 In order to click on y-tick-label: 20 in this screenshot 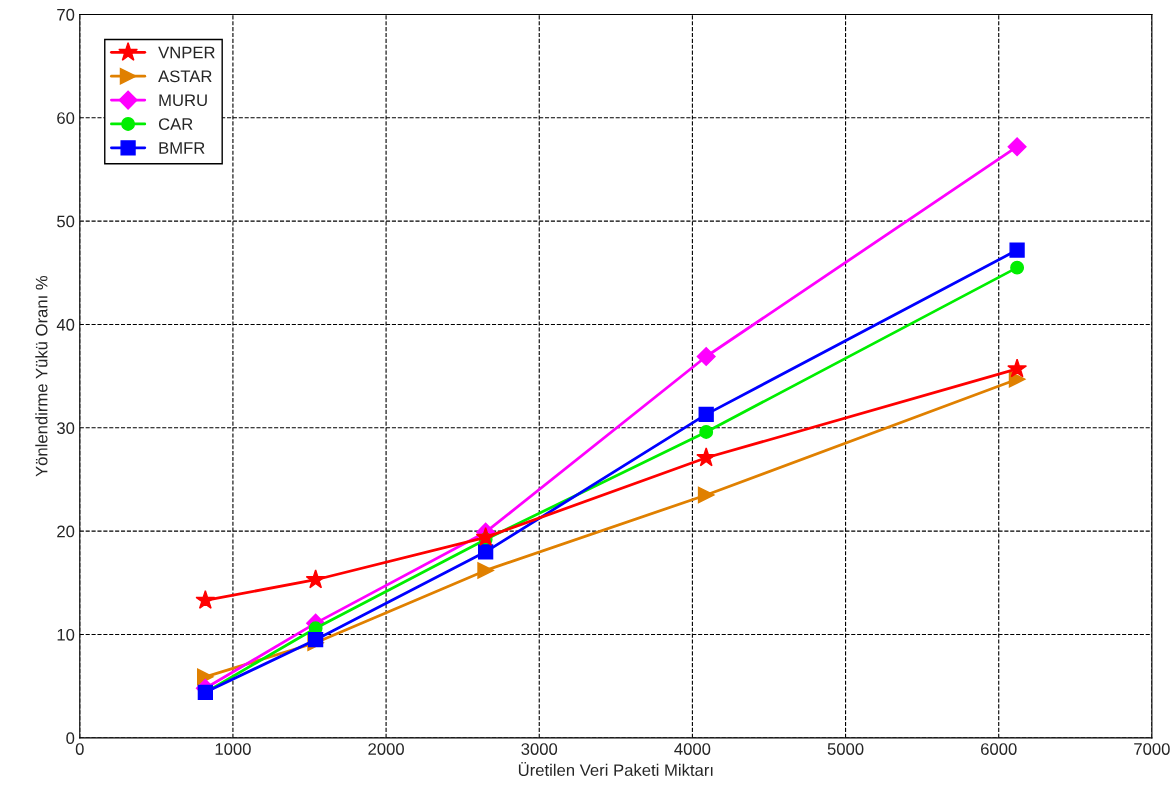, I will do `click(66, 531)`.